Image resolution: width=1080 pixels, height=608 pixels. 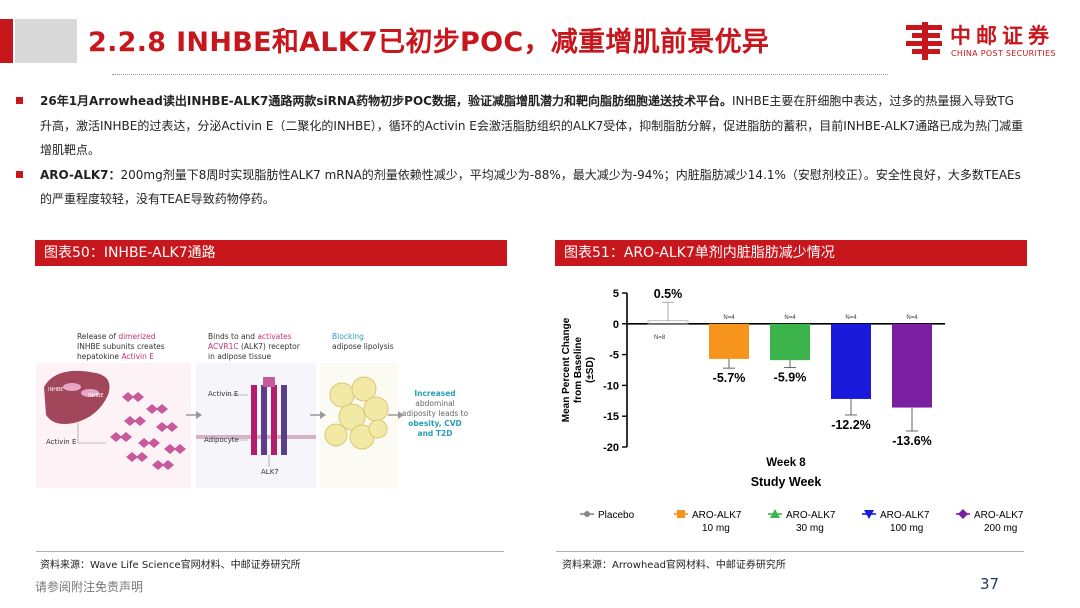 I want to click on data-label: -5.9%, so click(x=790, y=378).